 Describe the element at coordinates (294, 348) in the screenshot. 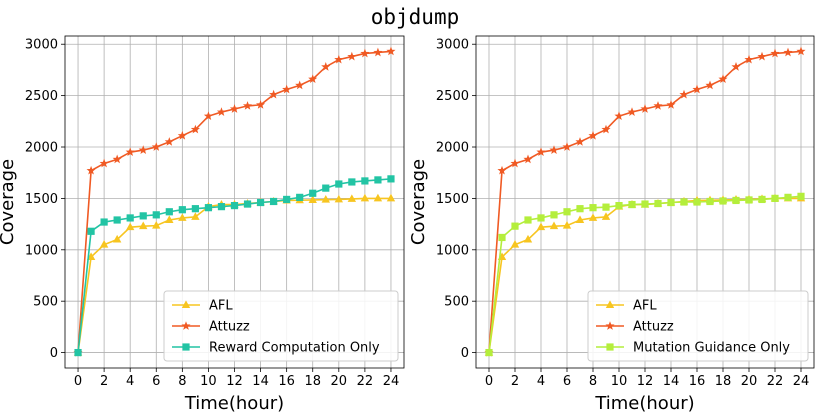

I see `legend-label: Reward Computation Only` at that location.